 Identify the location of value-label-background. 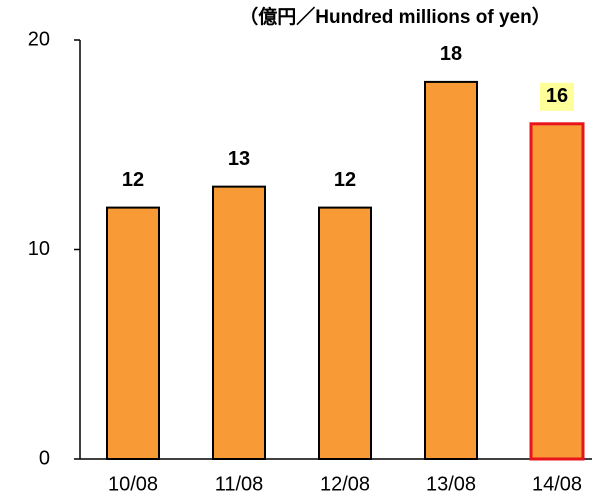
(557, 96).